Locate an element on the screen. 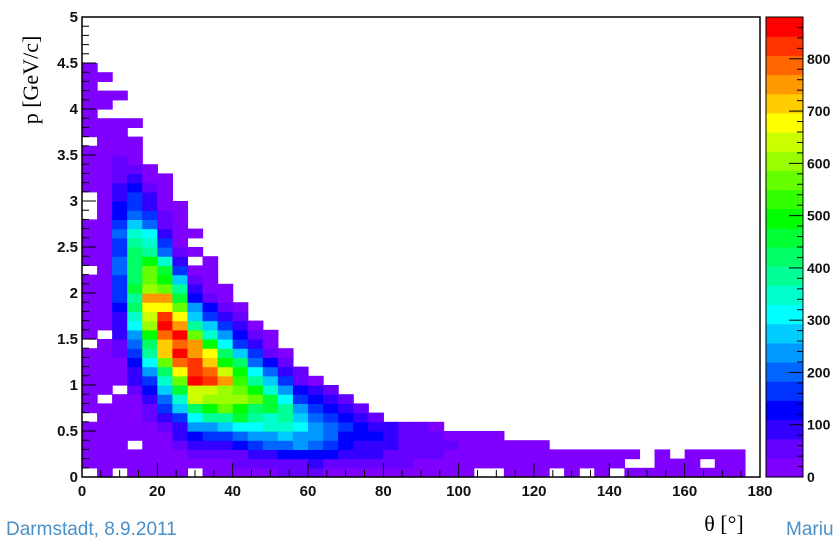 The image size is (840, 541). z-tick-label: 500 is located at coordinates (819, 216).